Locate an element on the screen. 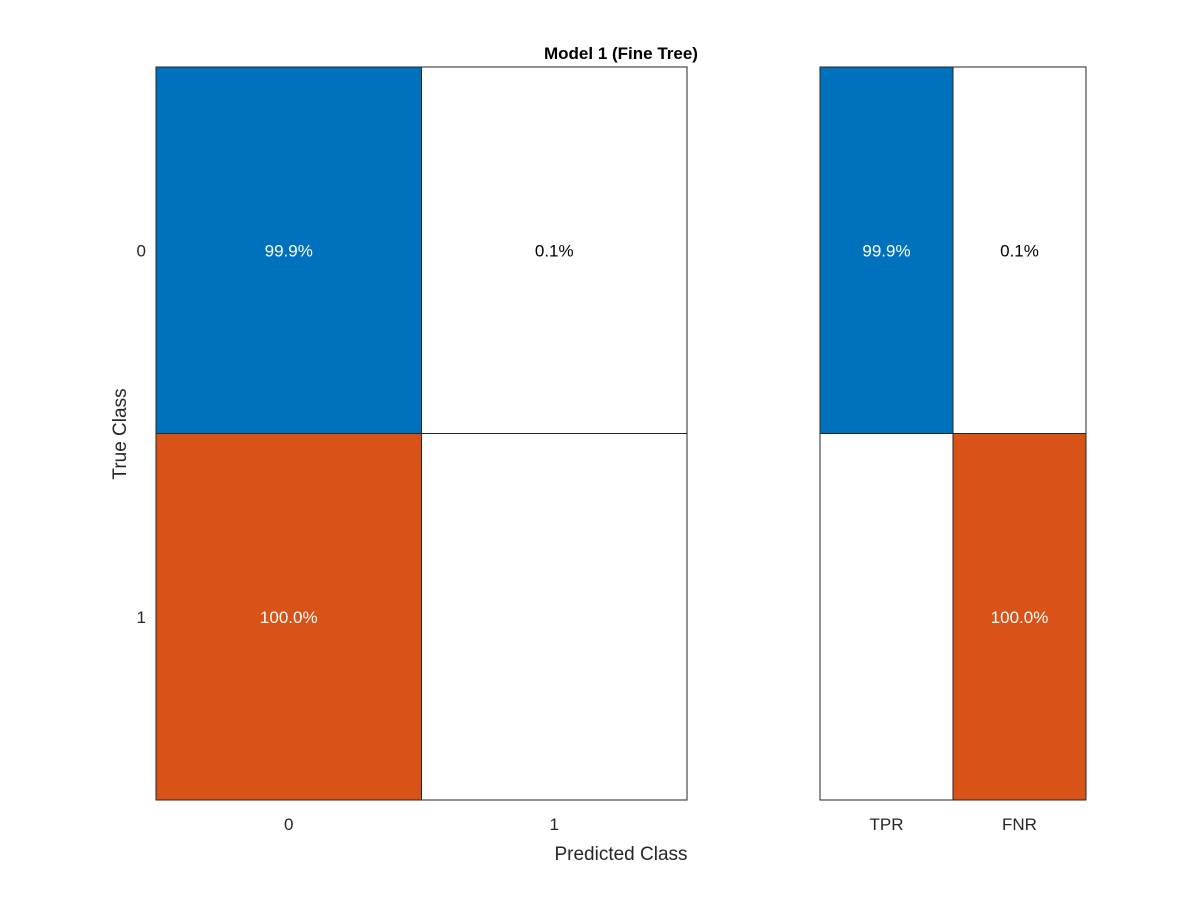 This screenshot has width=1200, height=900. rate-cell-label-0-1: 0.1% is located at coordinates (1019, 250).